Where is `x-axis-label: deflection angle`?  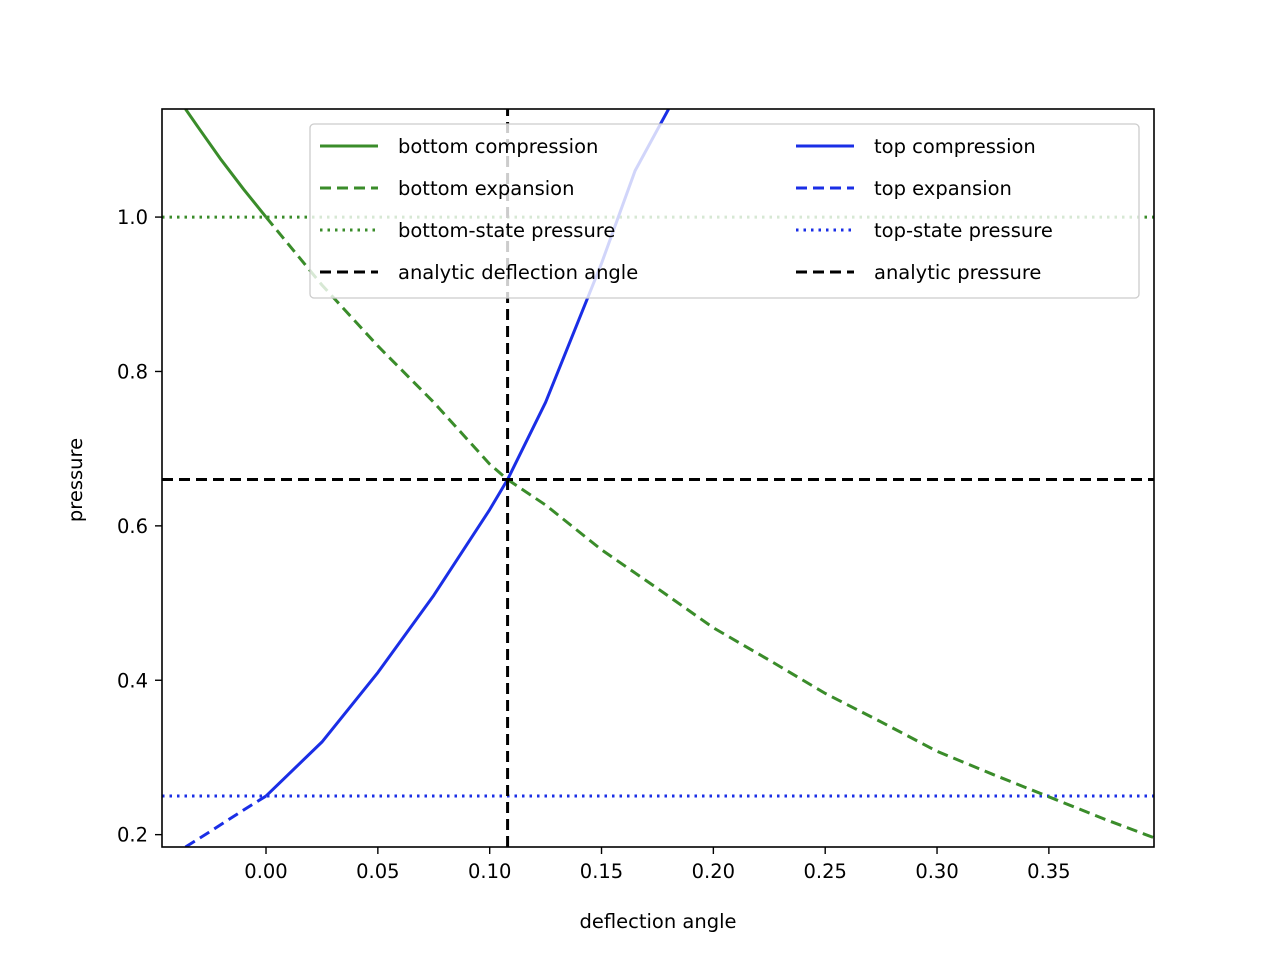 x-axis-label: deflection angle is located at coordinates (657, 921).